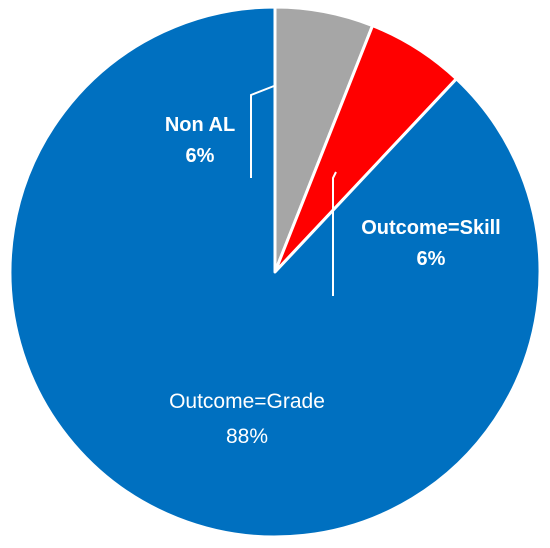 The width and height of the screenshot is (550, 548). What do you see at coordinates (200, 125) in the screenshot?
I see `slice-label-non-al: Non AL` at bounding box center [200, 125].